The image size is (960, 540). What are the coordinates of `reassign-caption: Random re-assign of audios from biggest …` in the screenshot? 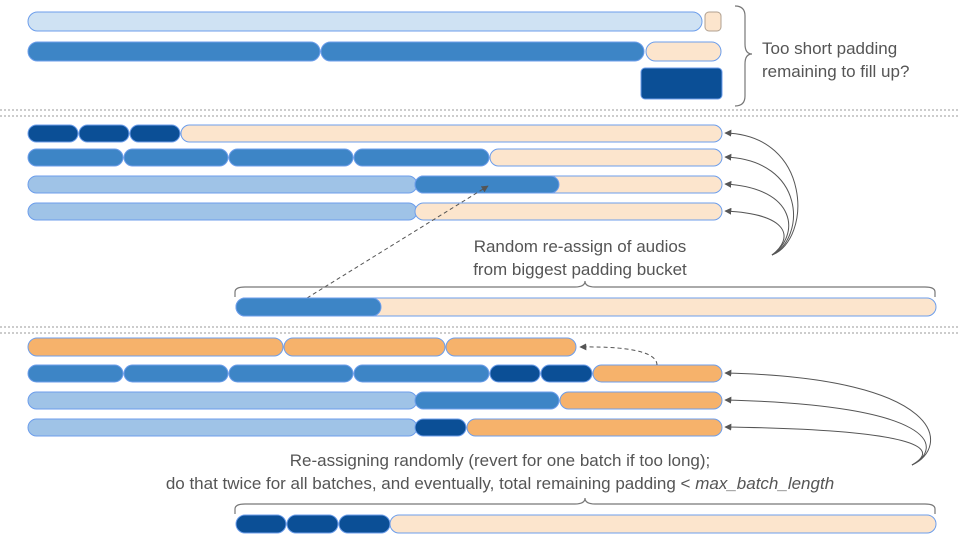 It's located at (580, 258).